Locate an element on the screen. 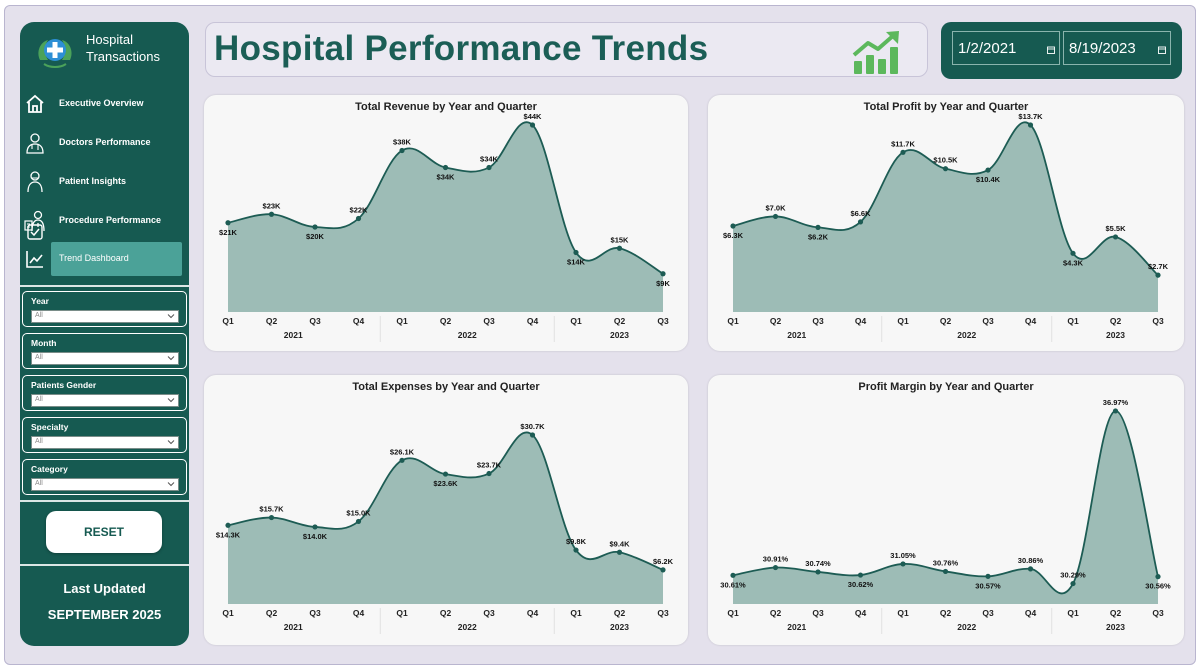  chart-icon is located at coordinates (34, 259).